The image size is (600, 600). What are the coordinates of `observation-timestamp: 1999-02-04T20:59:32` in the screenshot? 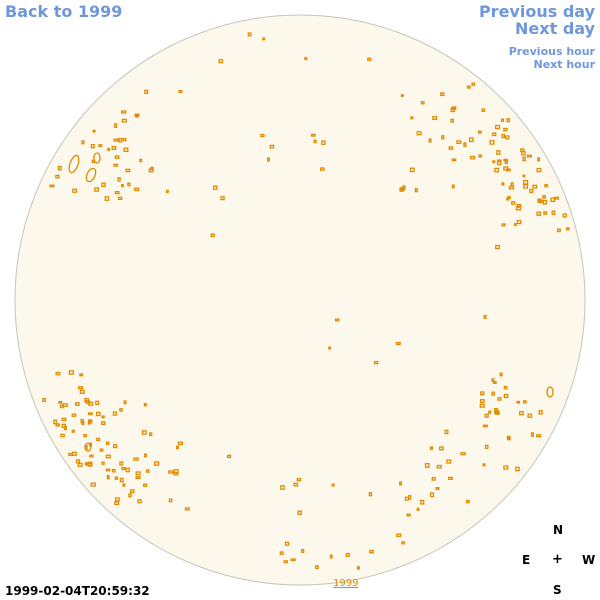 It's located at (77, 591).